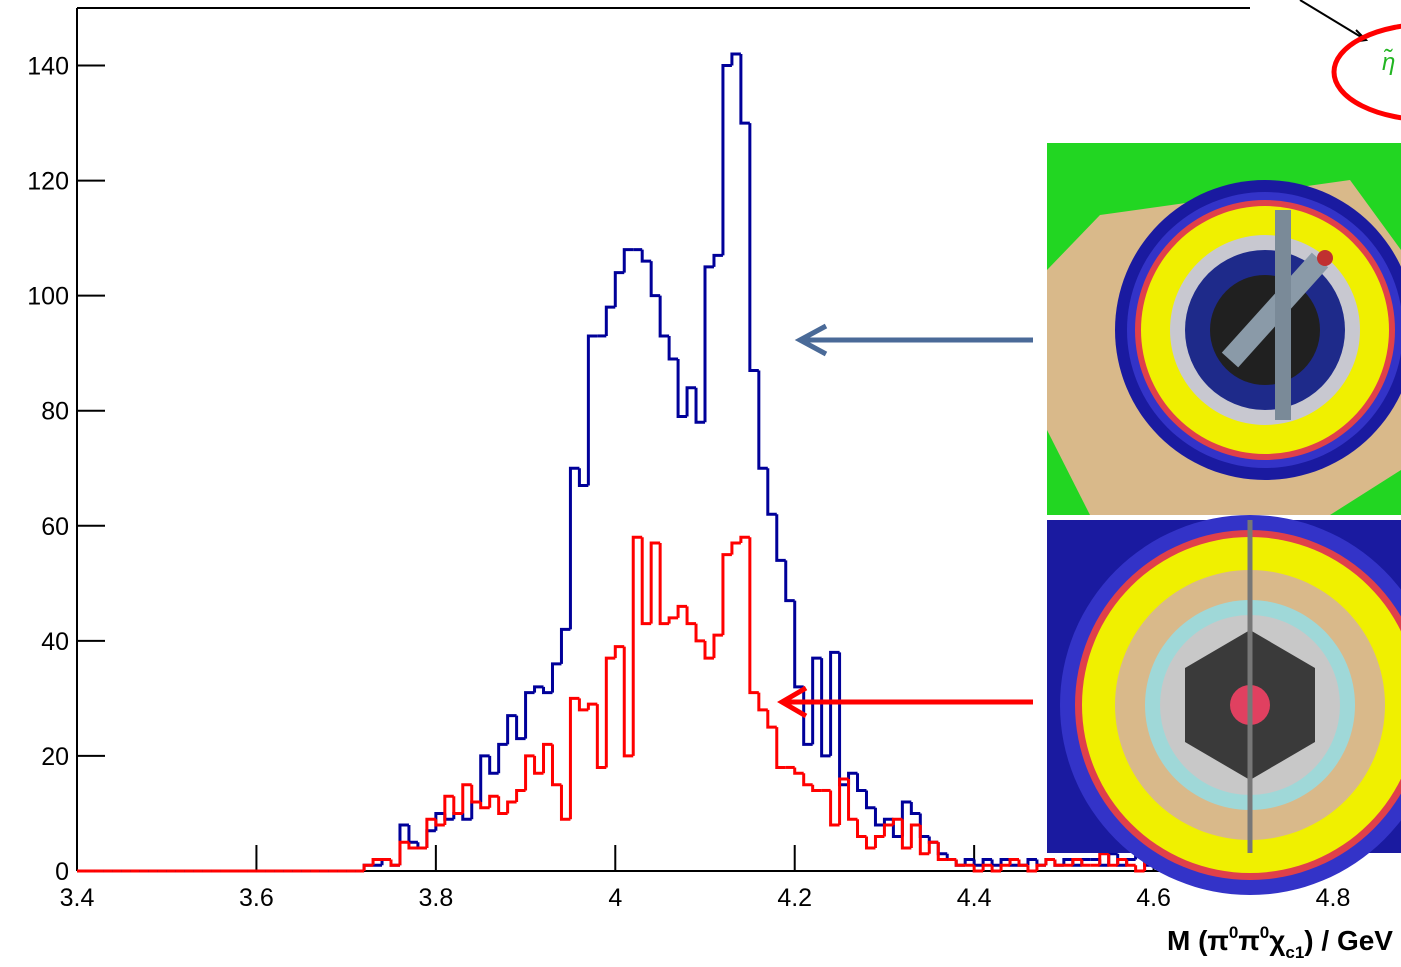 The height and width of the screenshot is (967, 1401). What do you see at coordinates (435, 898) in the screenshot?
I see `x-tick-label: 3.8` at bounding box center [435, 898].